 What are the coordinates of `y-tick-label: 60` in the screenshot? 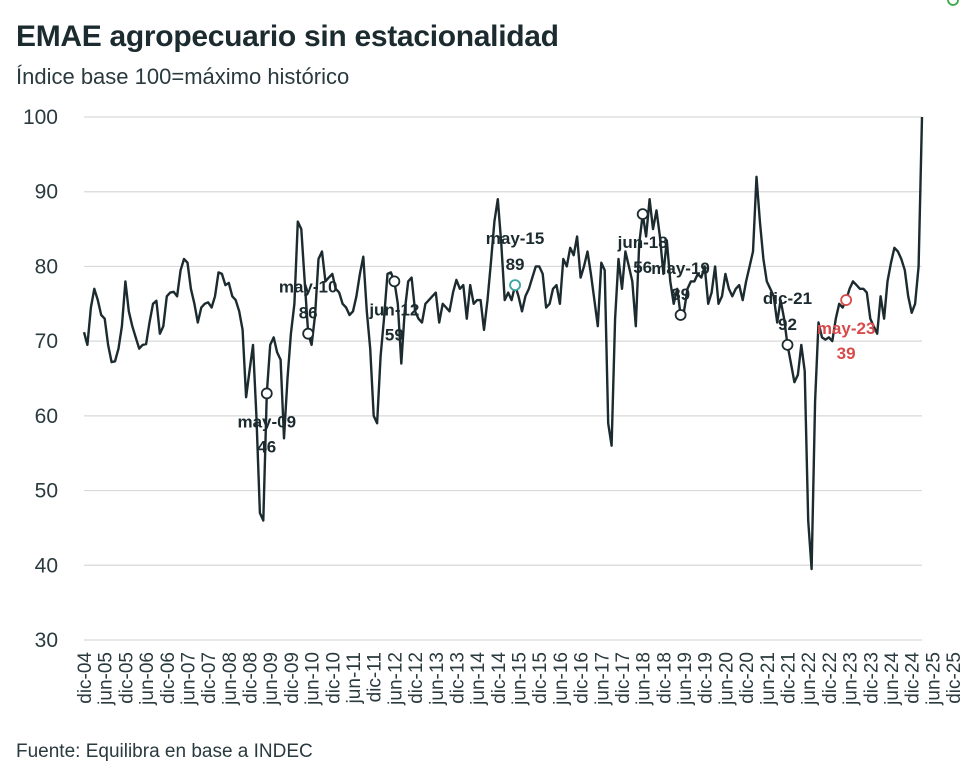 It's located at (46, 416).